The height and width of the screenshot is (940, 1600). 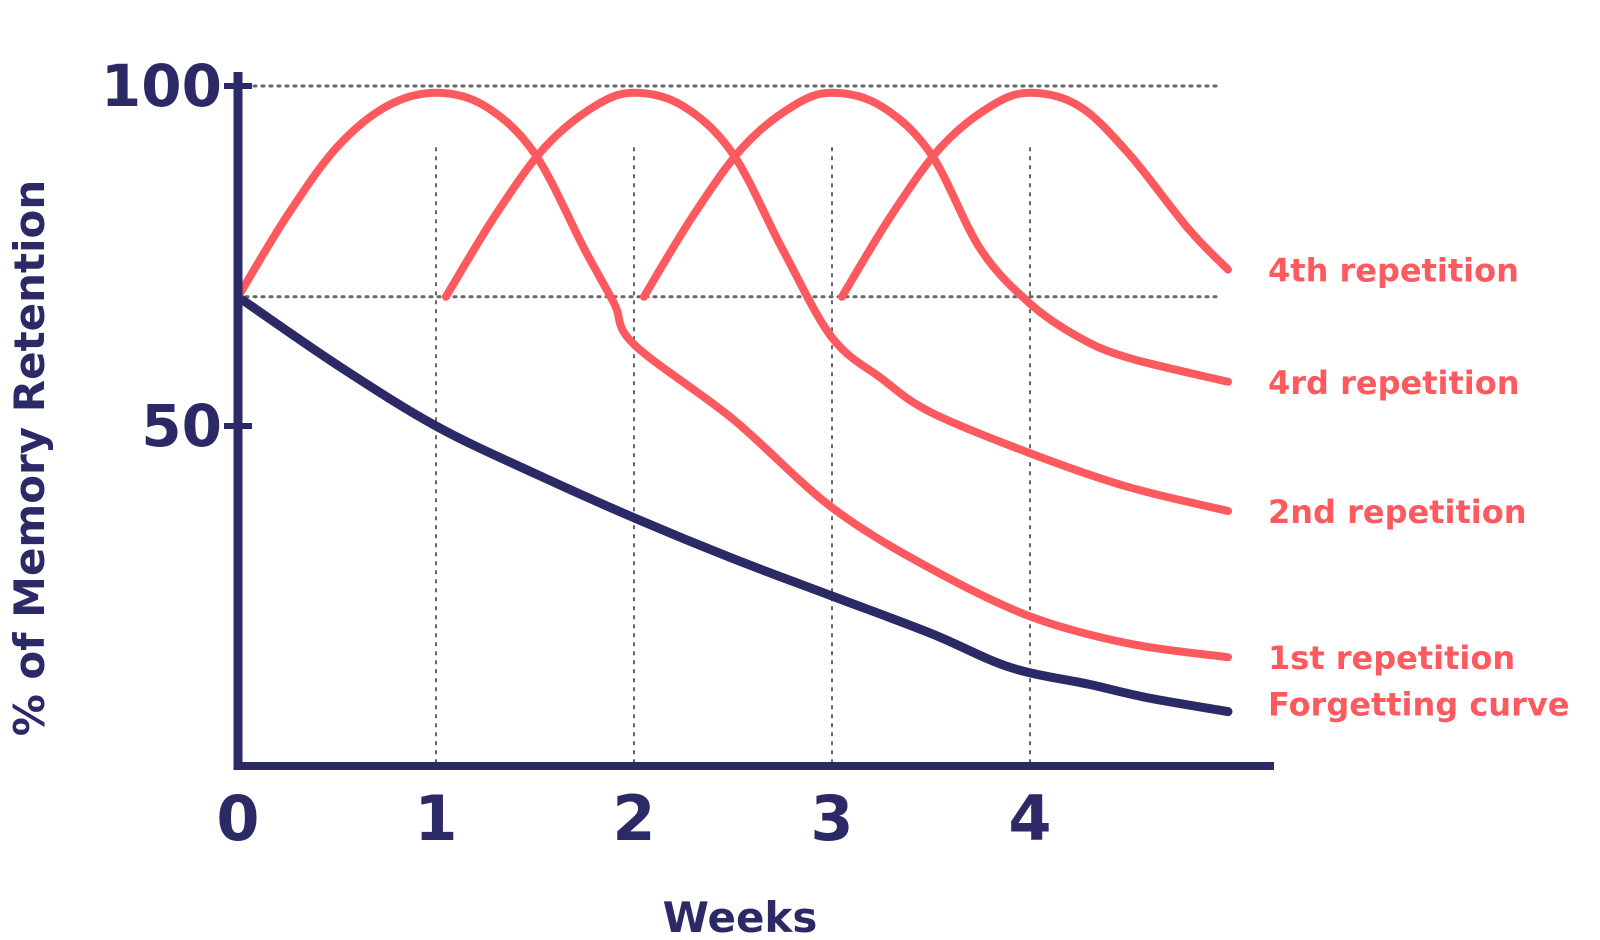 What do you see at coordinates (161, 86) in the screenshot?
I see `y-tick-label-1: 100` at bounding box center [161, 86].